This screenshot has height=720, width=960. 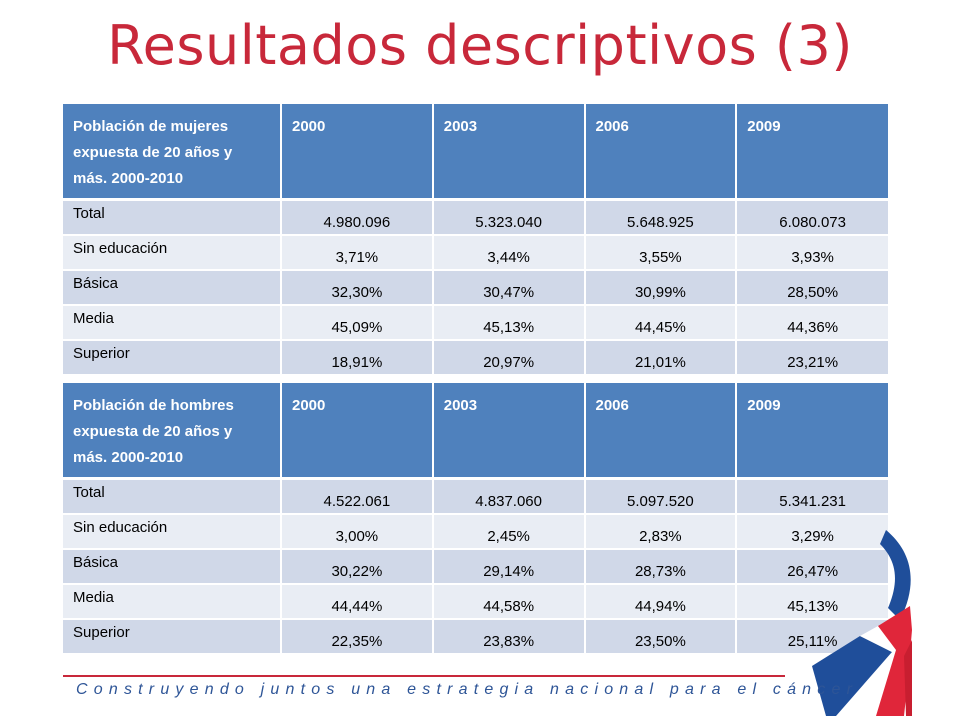 What do you see at coordinates (509, 253) in the screenshot?
I see `cell-value: 3,44%` at bounding box center [509, 253].